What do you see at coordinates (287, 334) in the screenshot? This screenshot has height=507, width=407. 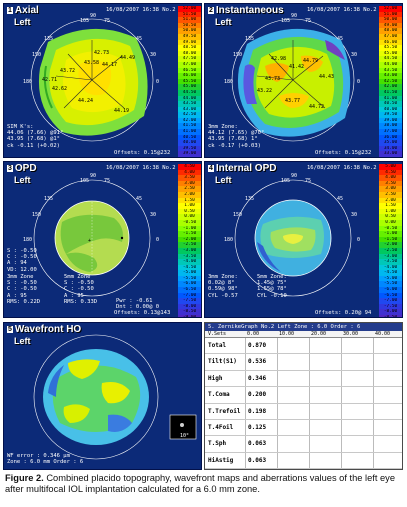 I see `tick-label: 10.00` at bounding box center [287, 334].